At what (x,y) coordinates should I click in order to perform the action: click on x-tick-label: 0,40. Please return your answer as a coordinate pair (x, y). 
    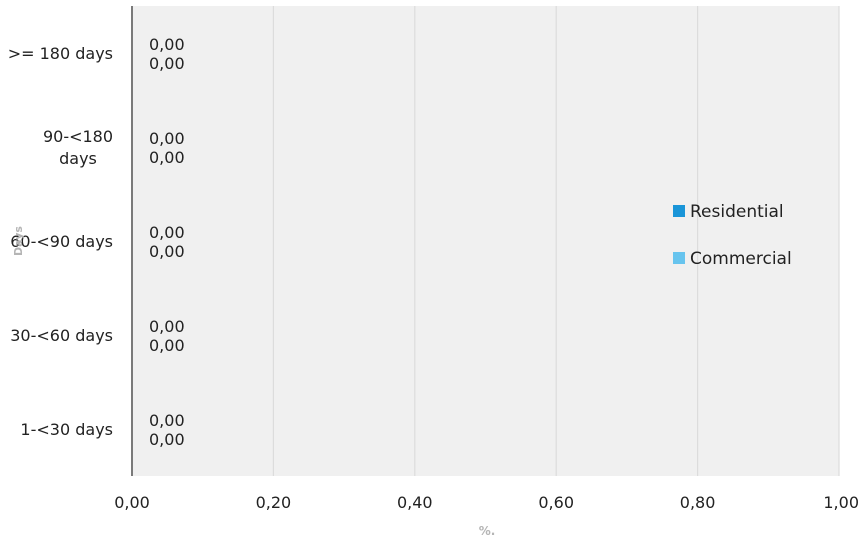
    Looking at the image, I should click on (415, 502).